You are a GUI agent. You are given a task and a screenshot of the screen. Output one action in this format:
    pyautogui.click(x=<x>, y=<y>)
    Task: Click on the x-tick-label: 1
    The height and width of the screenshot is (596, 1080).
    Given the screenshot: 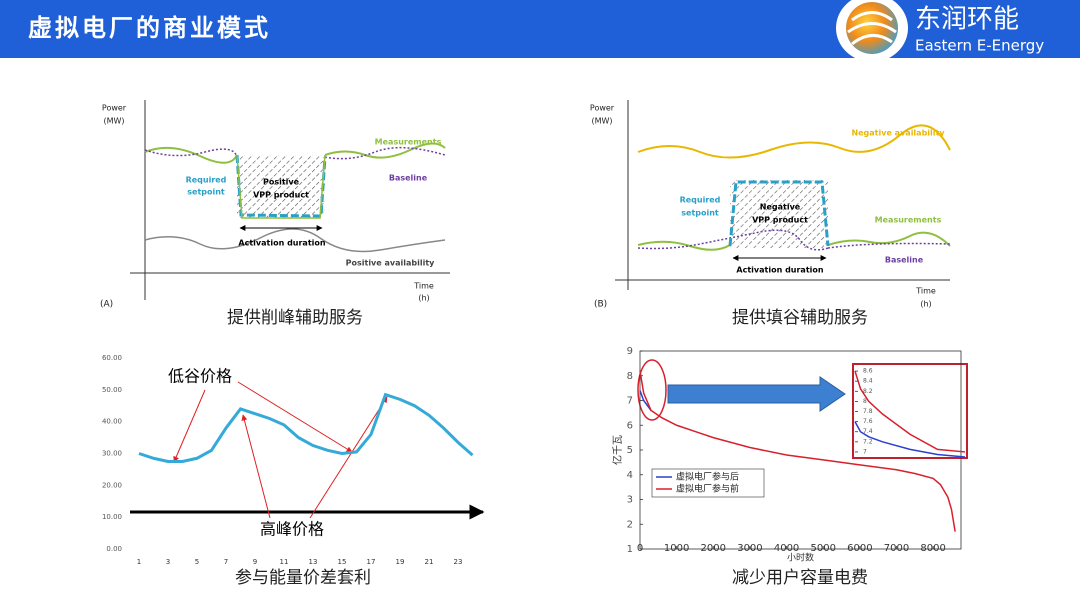 What is the action you would take?
    pyautogui.click(x=139, y=562)
    